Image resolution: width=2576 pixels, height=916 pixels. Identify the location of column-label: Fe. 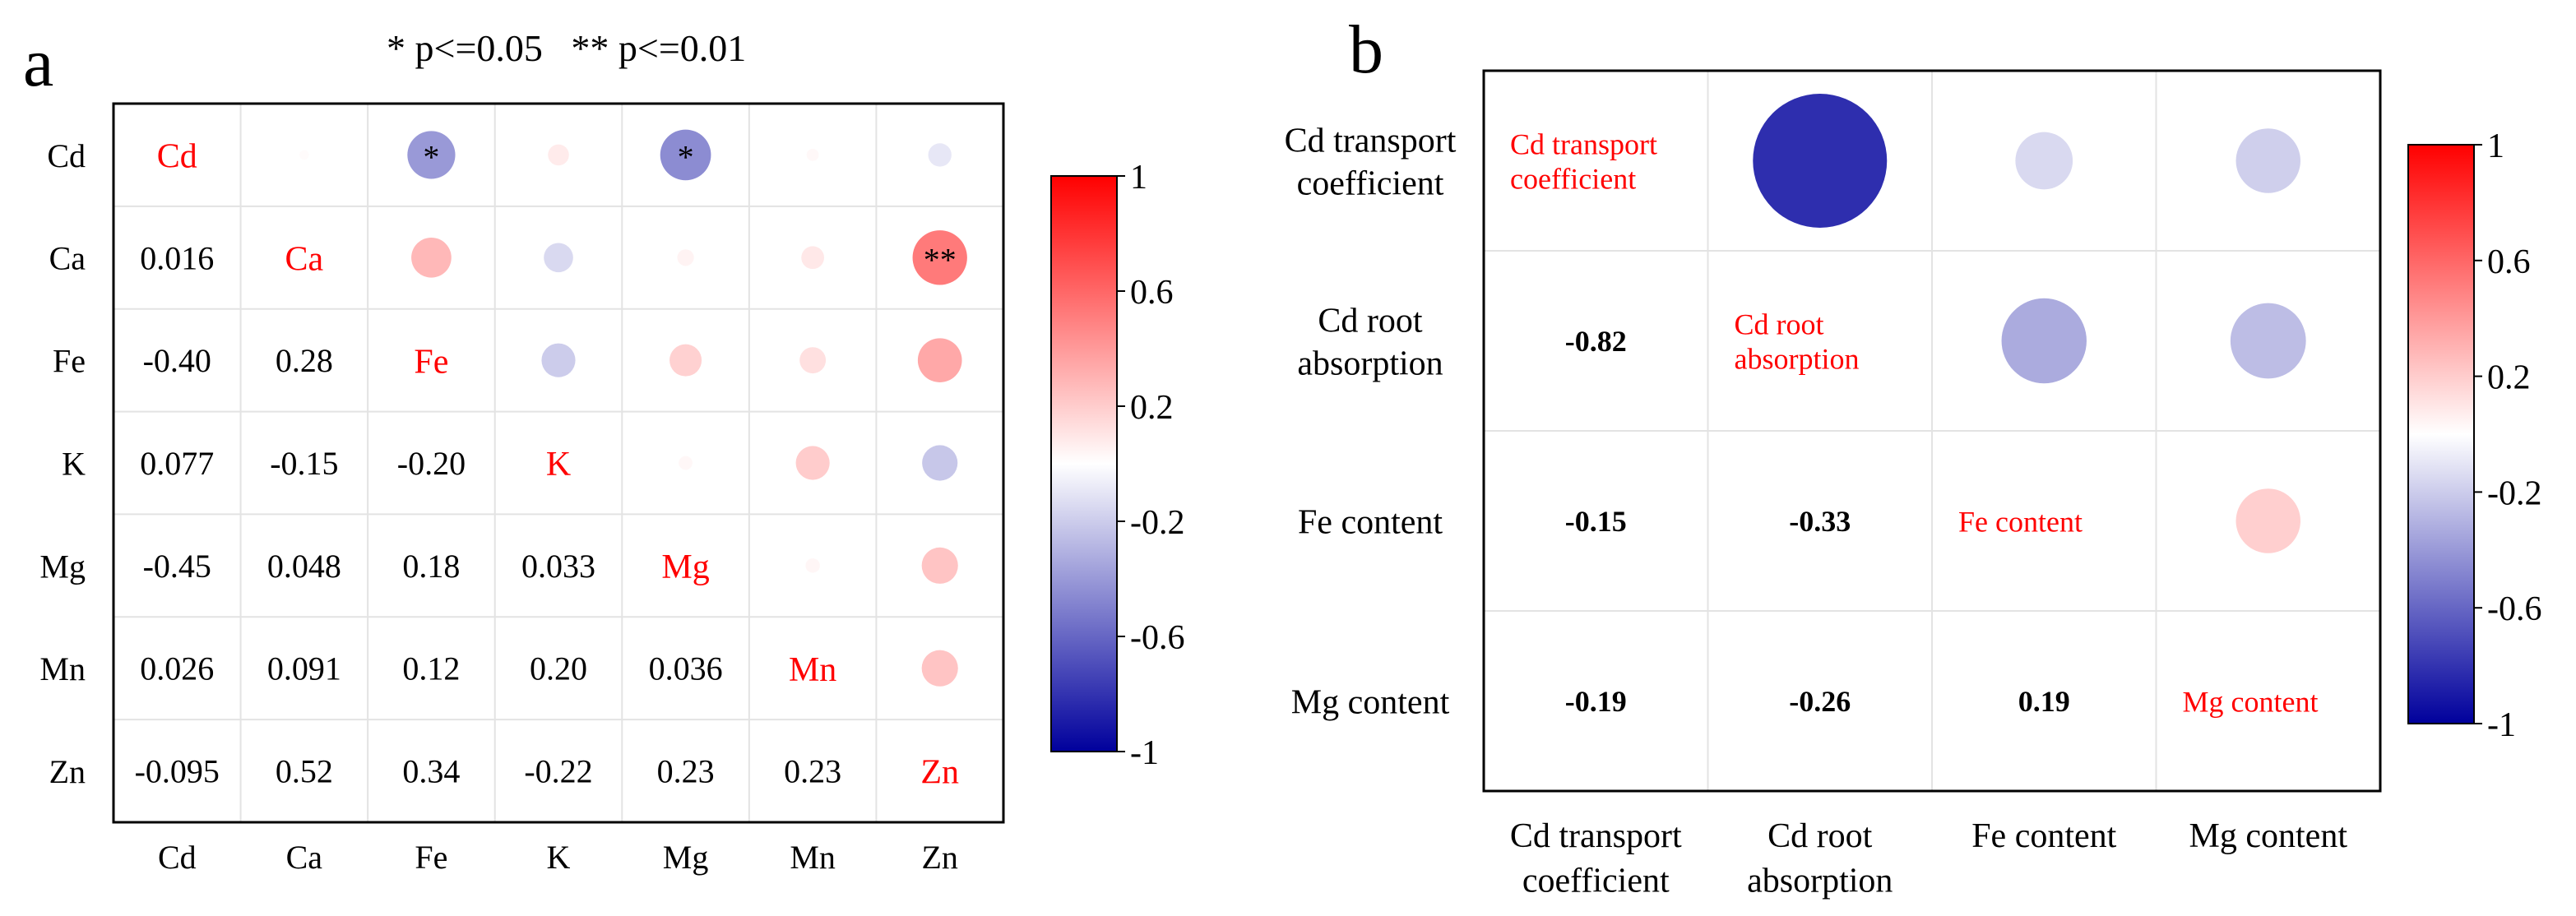
(431, 857).